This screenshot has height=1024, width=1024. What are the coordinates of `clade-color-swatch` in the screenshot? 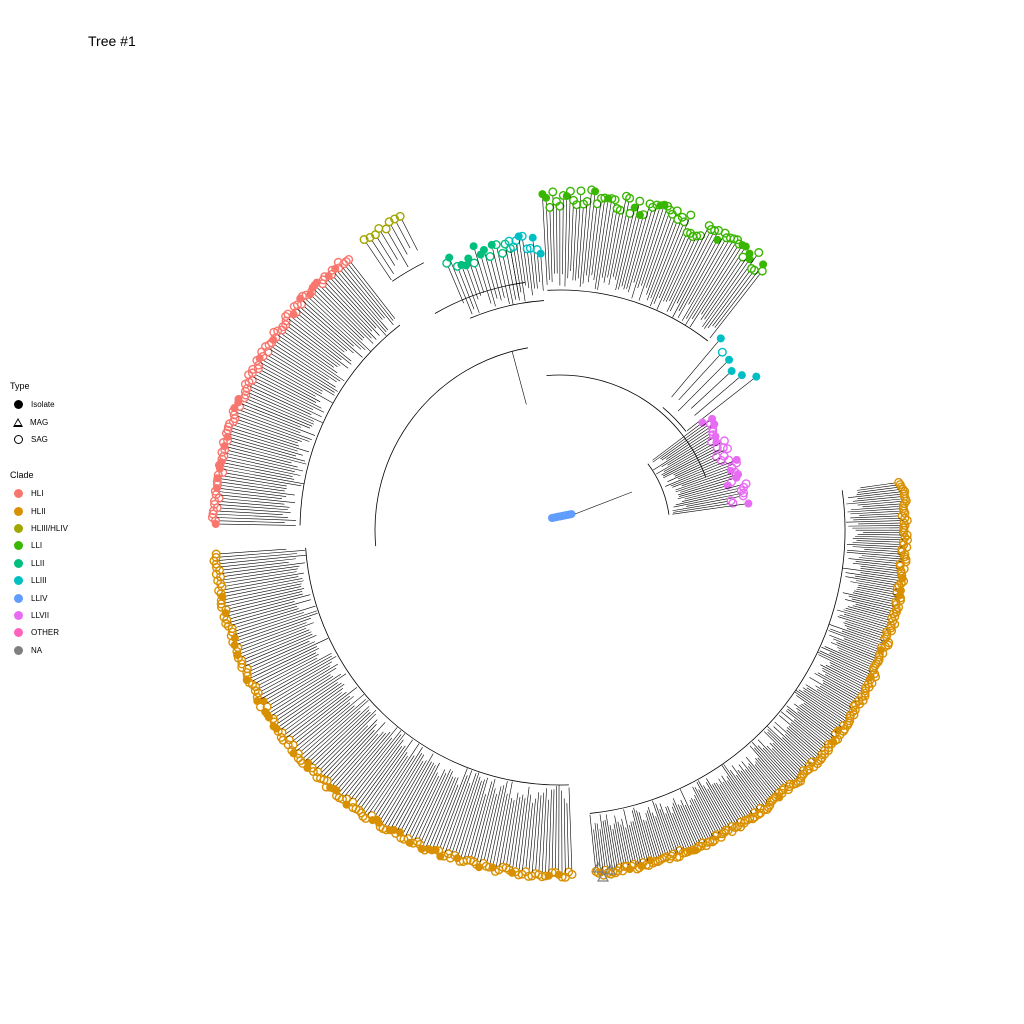 It's located at (18, 598).